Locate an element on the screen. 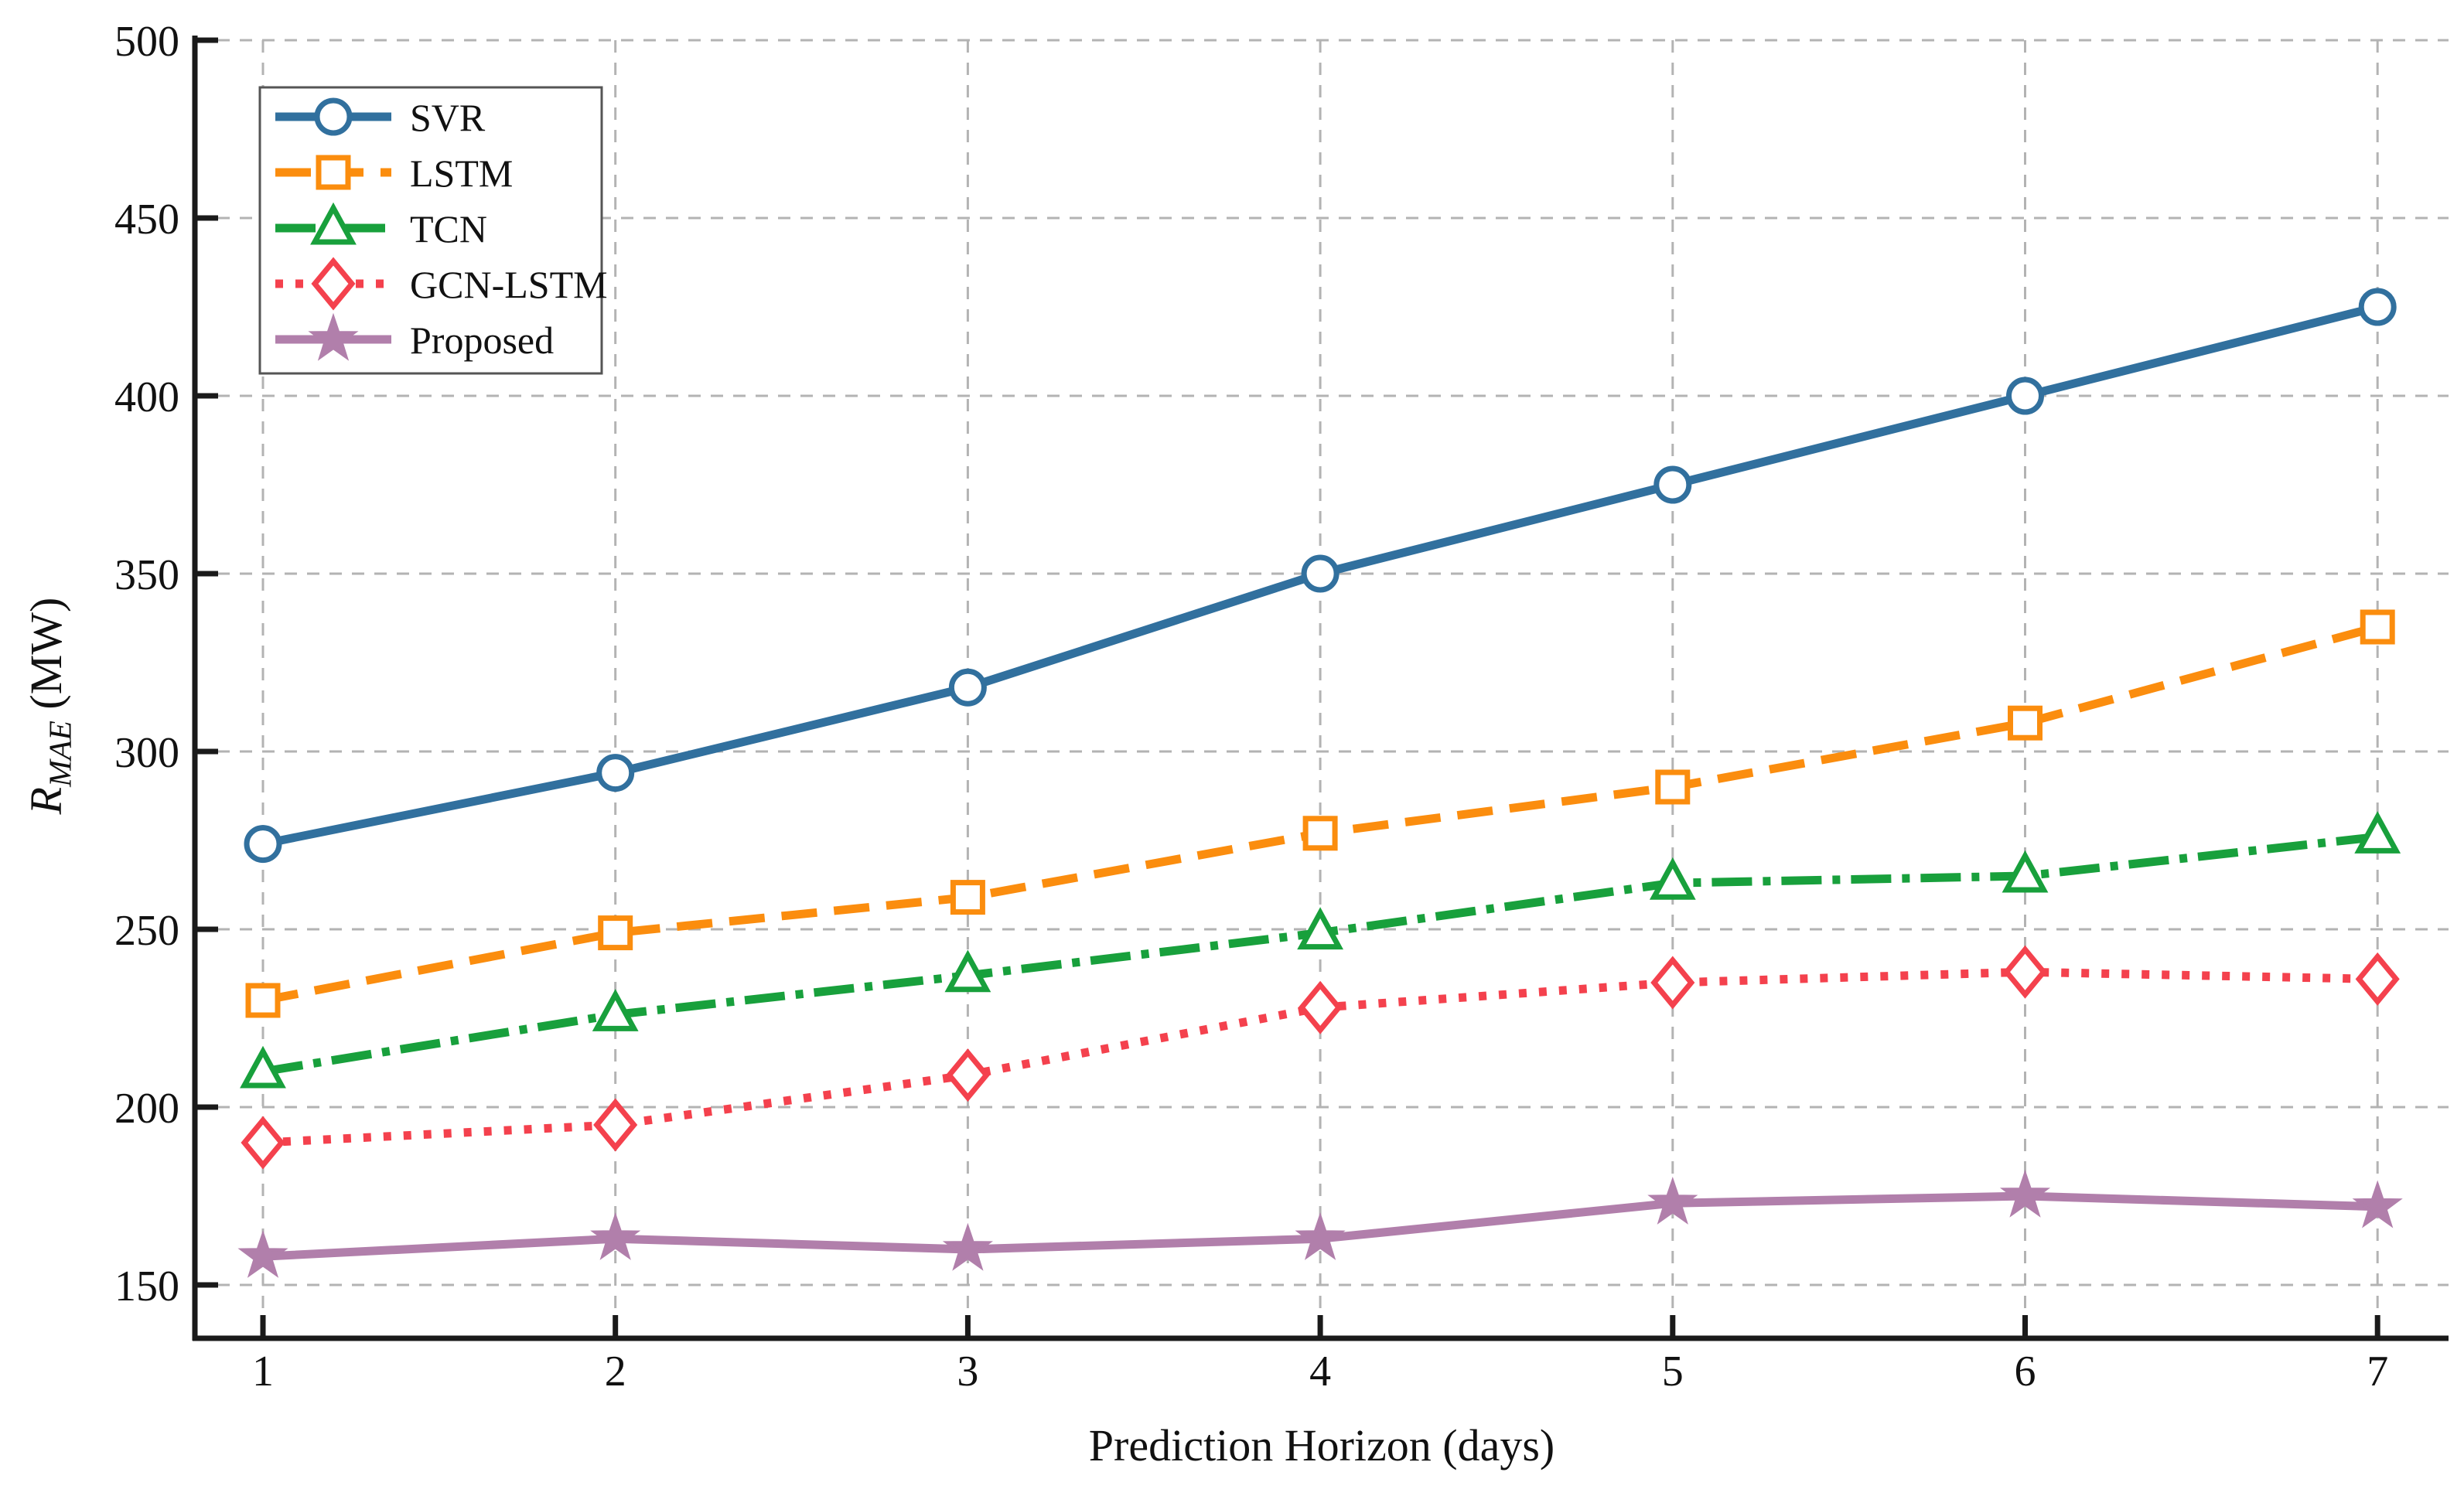 The height and width of the screenshot is (1496, 2464). y-axis-subscript: MAE is located at coordinates (61, 754).